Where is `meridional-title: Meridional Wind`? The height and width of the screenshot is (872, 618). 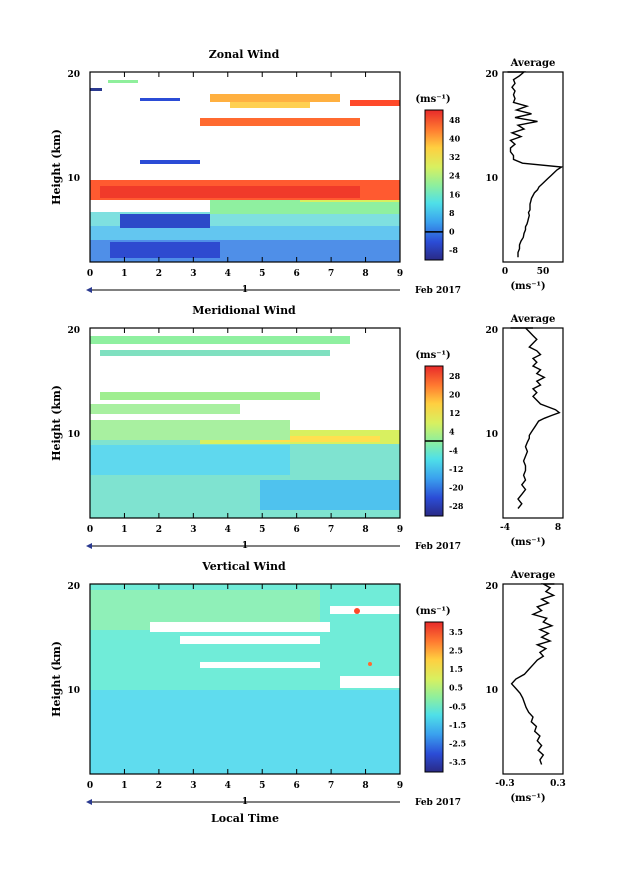 meridional-title: Meridional Wind is located at coordinates (244, 310).